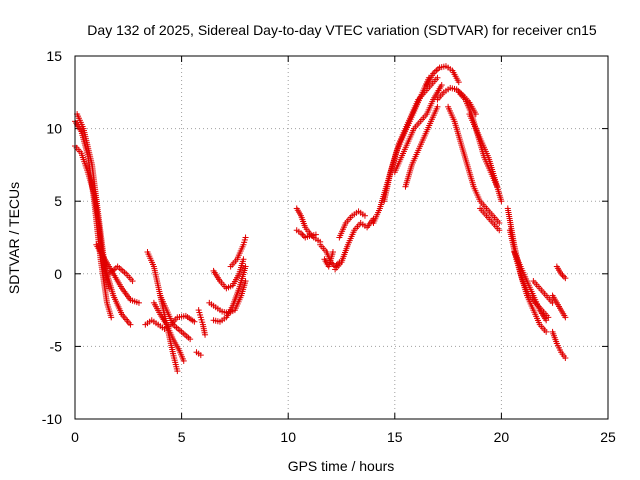  What do you see at coordinates (14, 238) in the screenshot?
I see `y-axis-label: SDTVAR / TECUs` at bounding box center [14, 238].